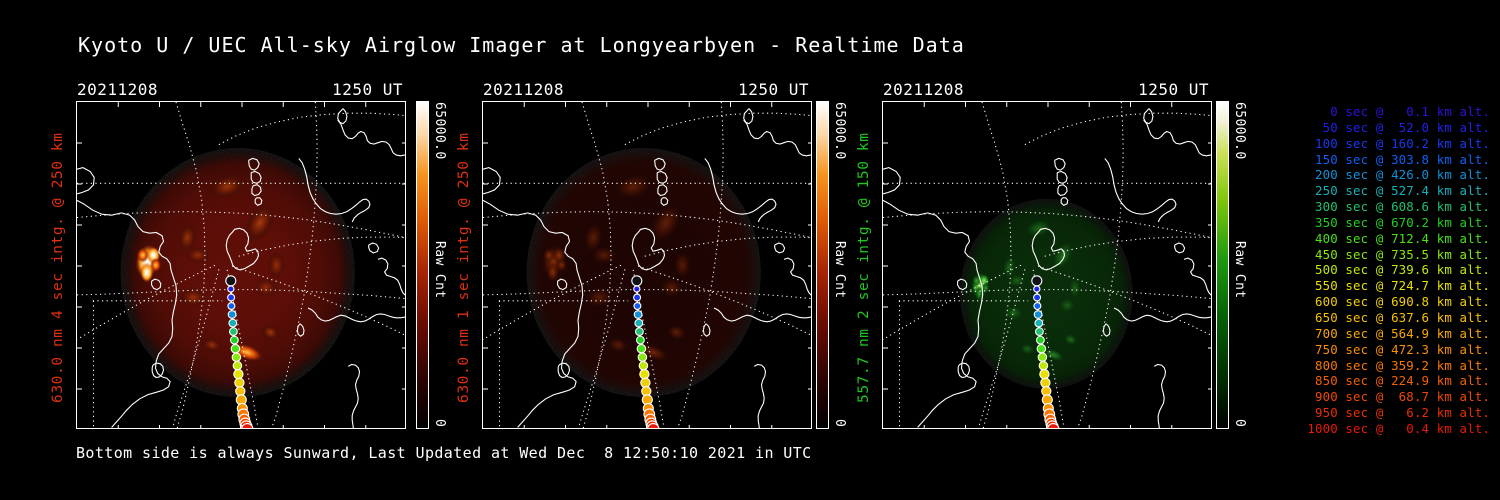 This screenshot has width=1500, height=500. Describe the element at coordinates (1398, 286) in the screenshot. I see `legend-entry: 550 sec @ 724.7 km alt.` at that location.